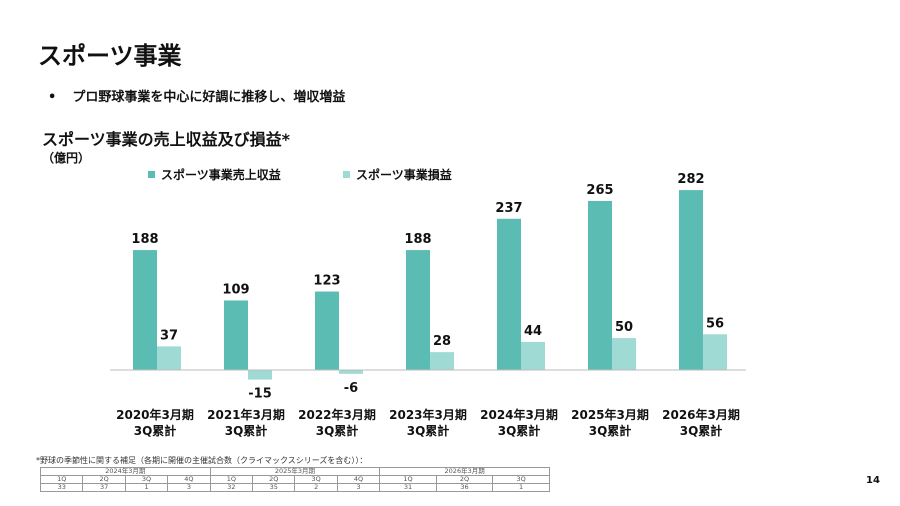 The height and width of the screenshot is (506, 900). I want to click on legend-revenue: スポーツ事業売上収益, so click(214, 174).